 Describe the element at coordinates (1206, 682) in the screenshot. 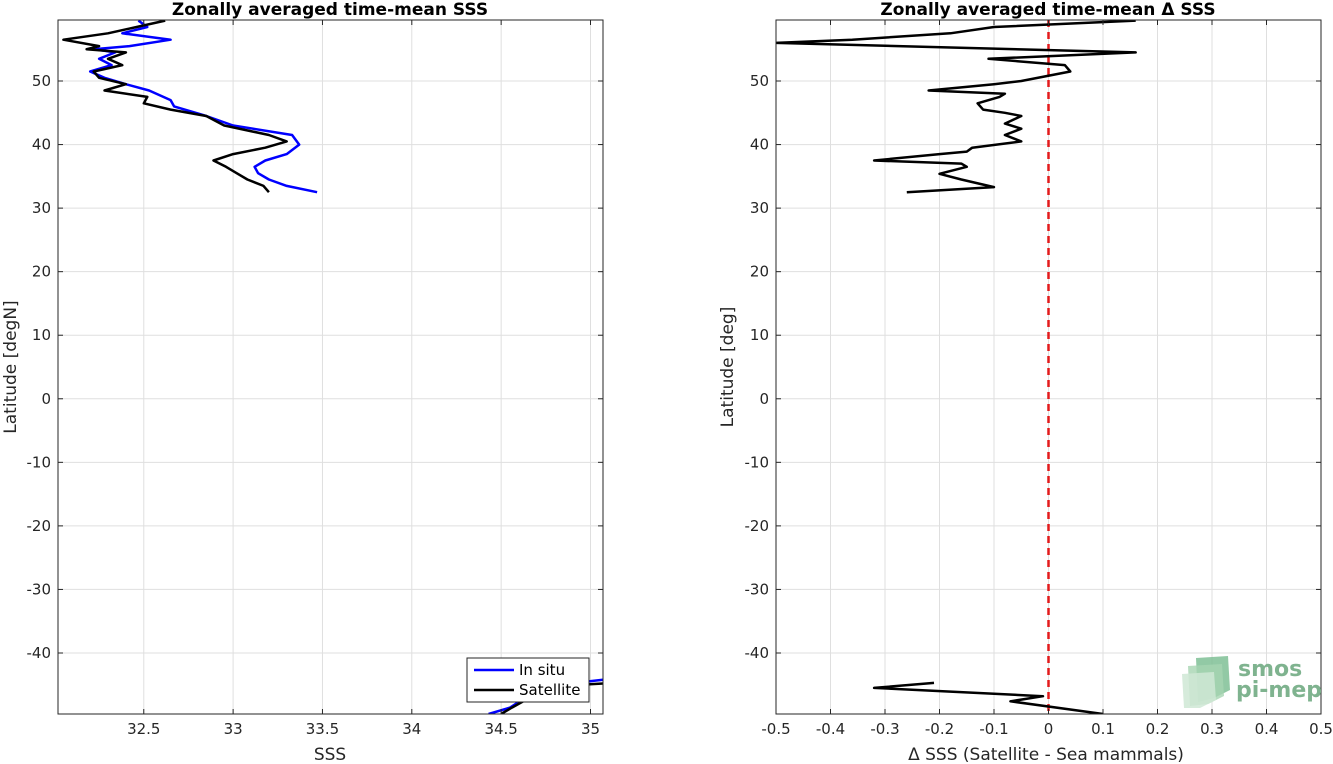

I see `logo-waves-icon` at that location.